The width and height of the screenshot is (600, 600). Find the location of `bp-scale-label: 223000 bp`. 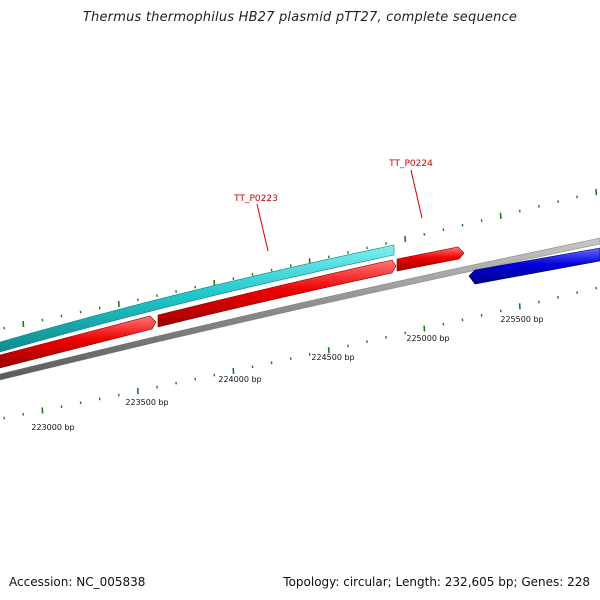

bp-scale-label: 223000 bp is located at coordinates (52, 427).